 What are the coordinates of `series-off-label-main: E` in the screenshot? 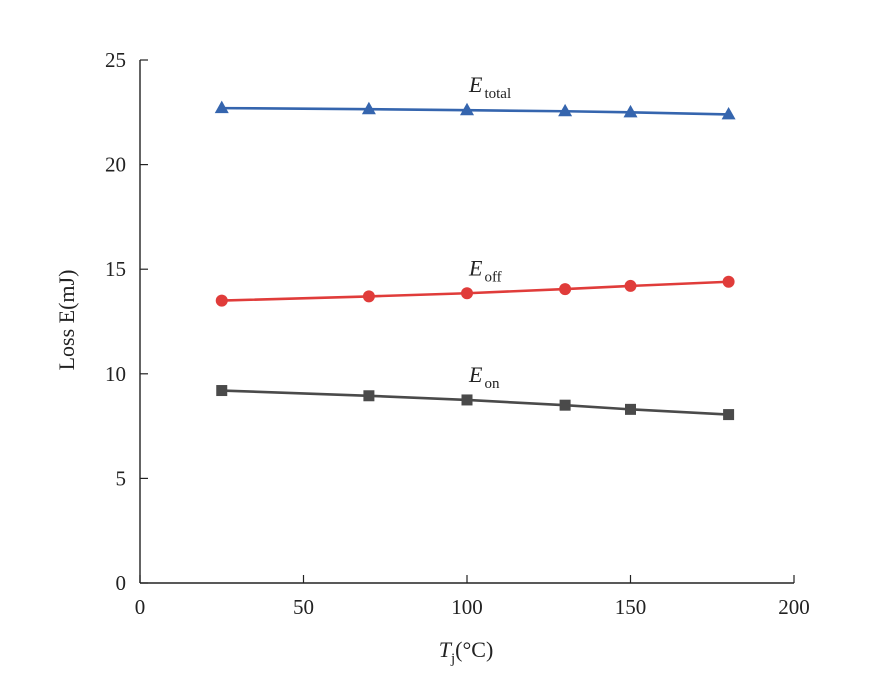 It's located at (475, 267).